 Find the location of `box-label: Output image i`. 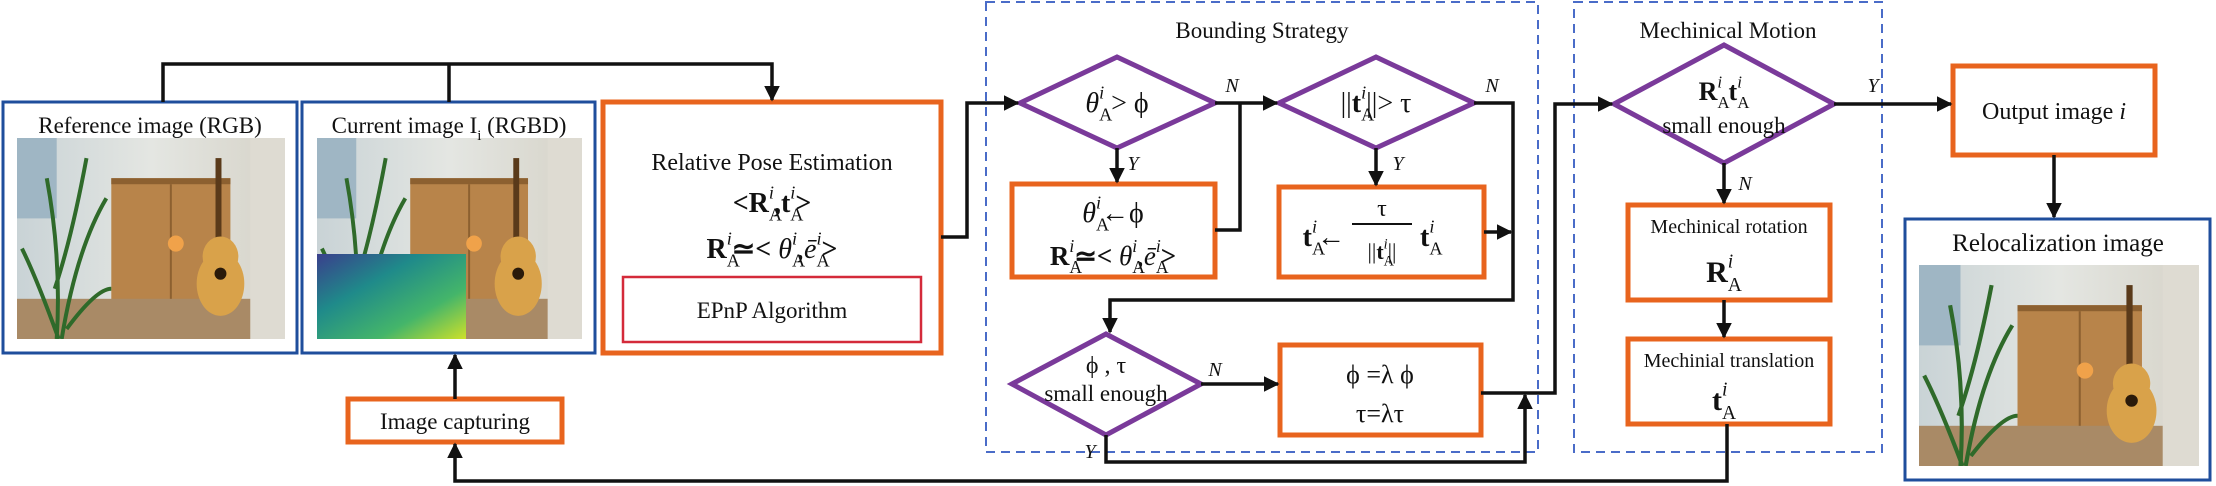

box-label: Output image i is located at coordinates (2054, 112).